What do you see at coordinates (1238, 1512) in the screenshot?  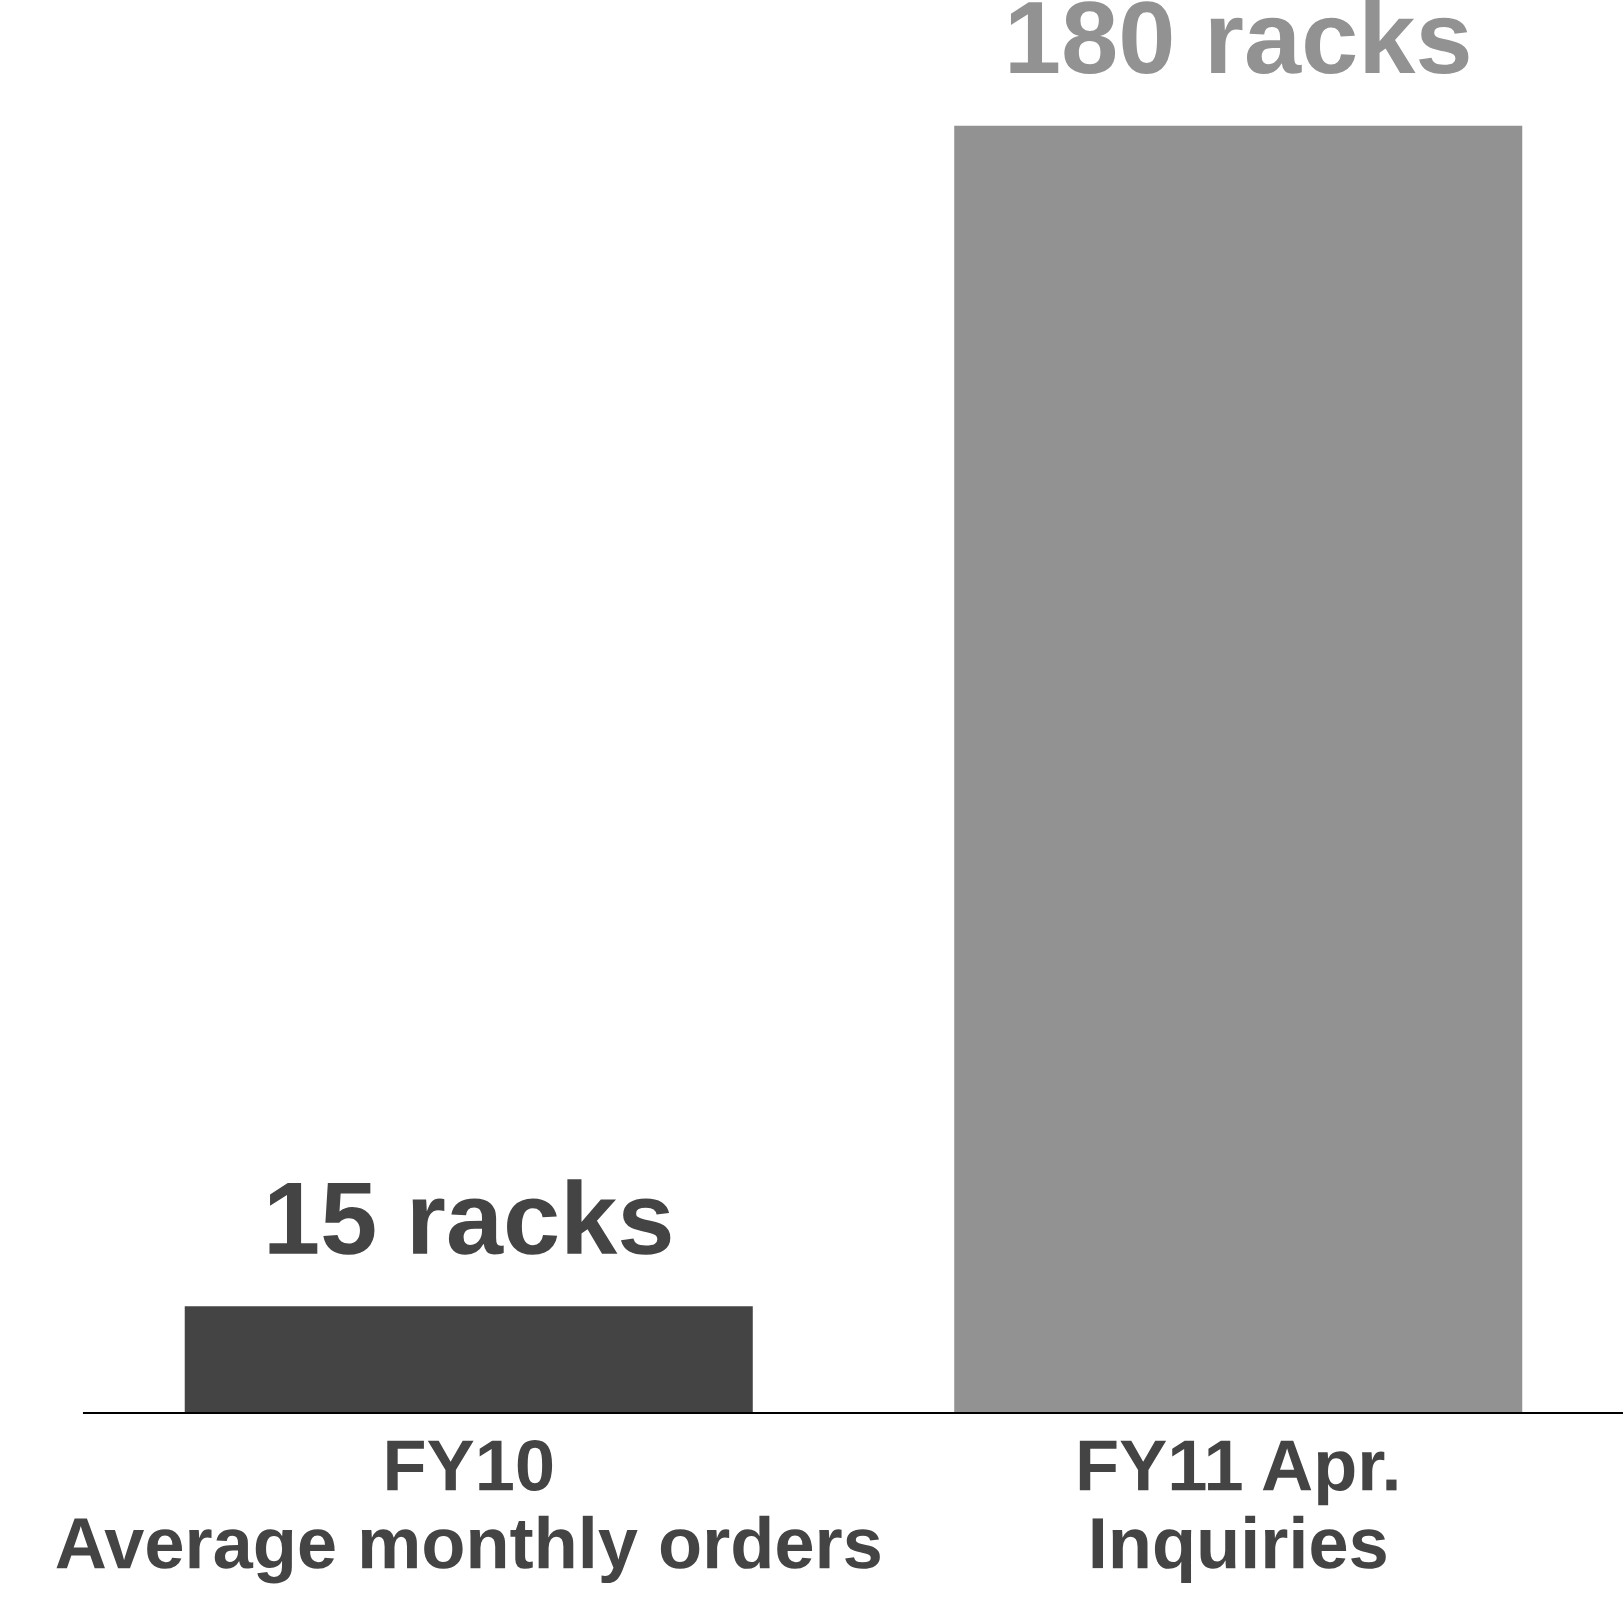 I see `x-tick-label: FY11 Apr. Inquiries` at bounding box center [1238, 1512].